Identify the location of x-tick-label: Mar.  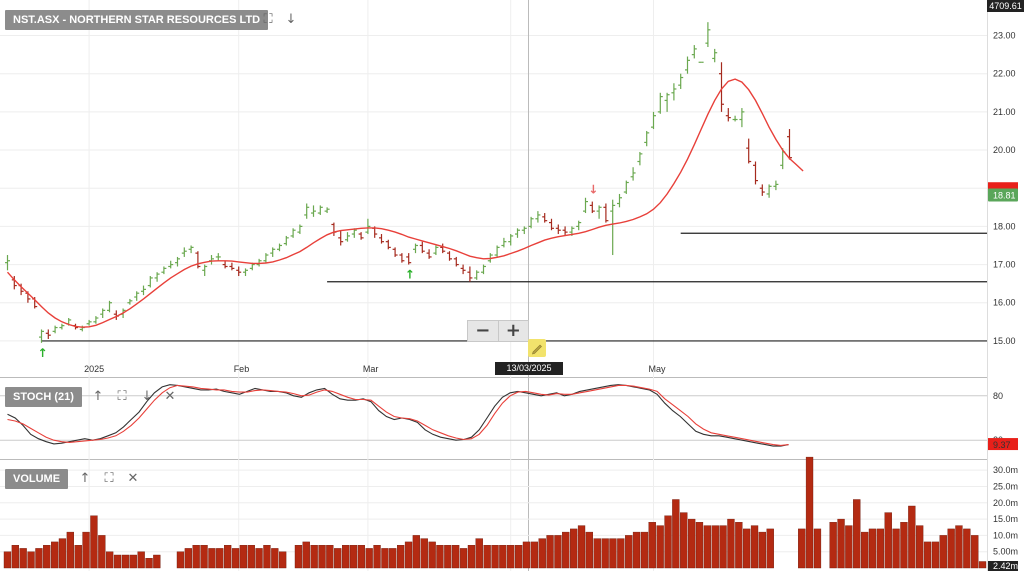
(371, 369).